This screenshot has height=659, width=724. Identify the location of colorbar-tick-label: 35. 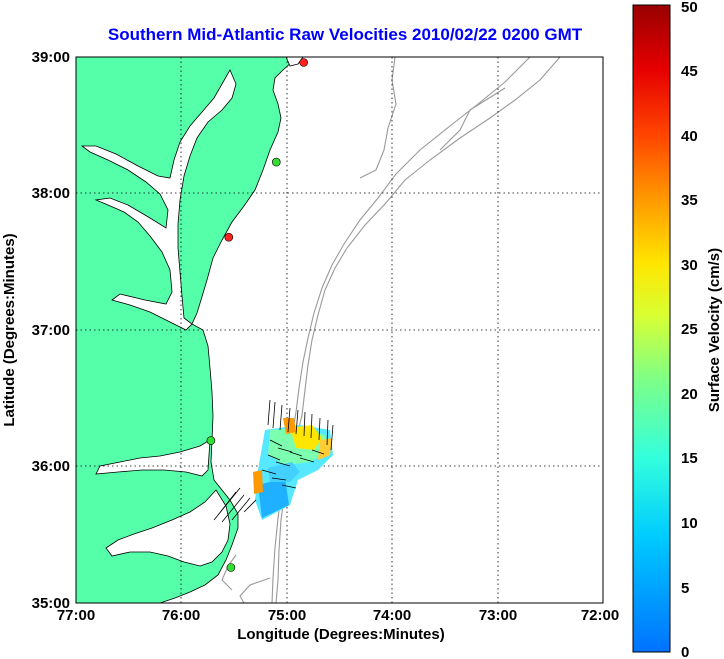
(689, 200).